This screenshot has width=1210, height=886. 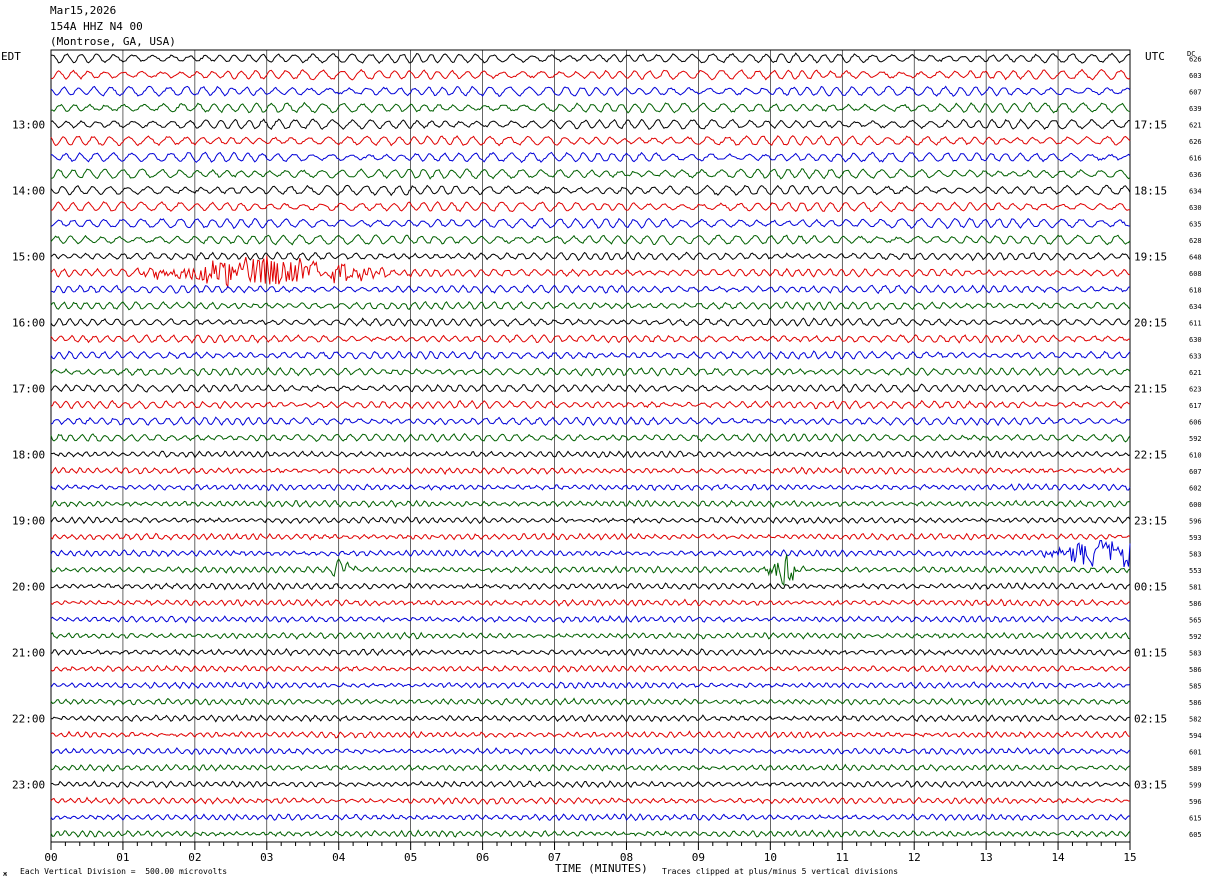 I want to click on dc-offset-label: 599, so click(x=1195, y=785).